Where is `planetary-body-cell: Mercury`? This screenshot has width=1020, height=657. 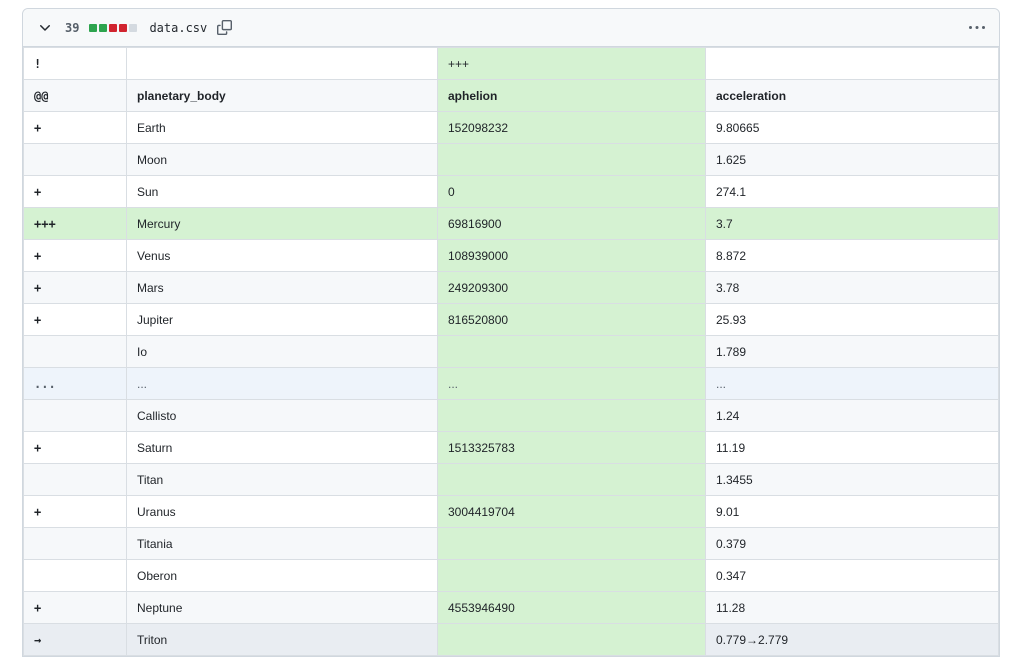 planetary-body-cell: Mercury is located at coordinates (282, 223).